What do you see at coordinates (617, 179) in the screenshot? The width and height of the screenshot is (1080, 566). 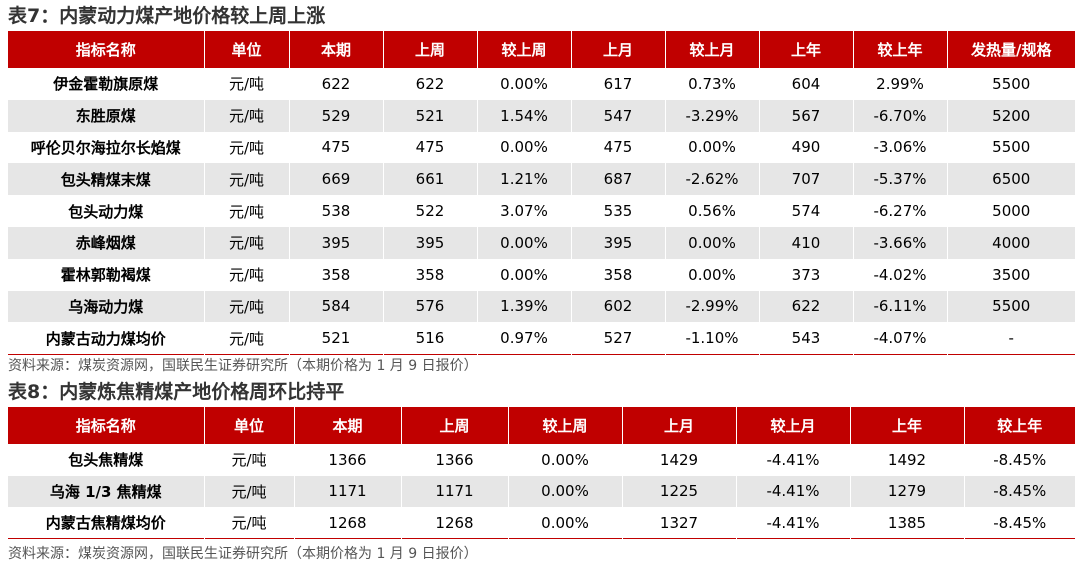 I see `table-cell: 687` at bounding box center [617, 179].